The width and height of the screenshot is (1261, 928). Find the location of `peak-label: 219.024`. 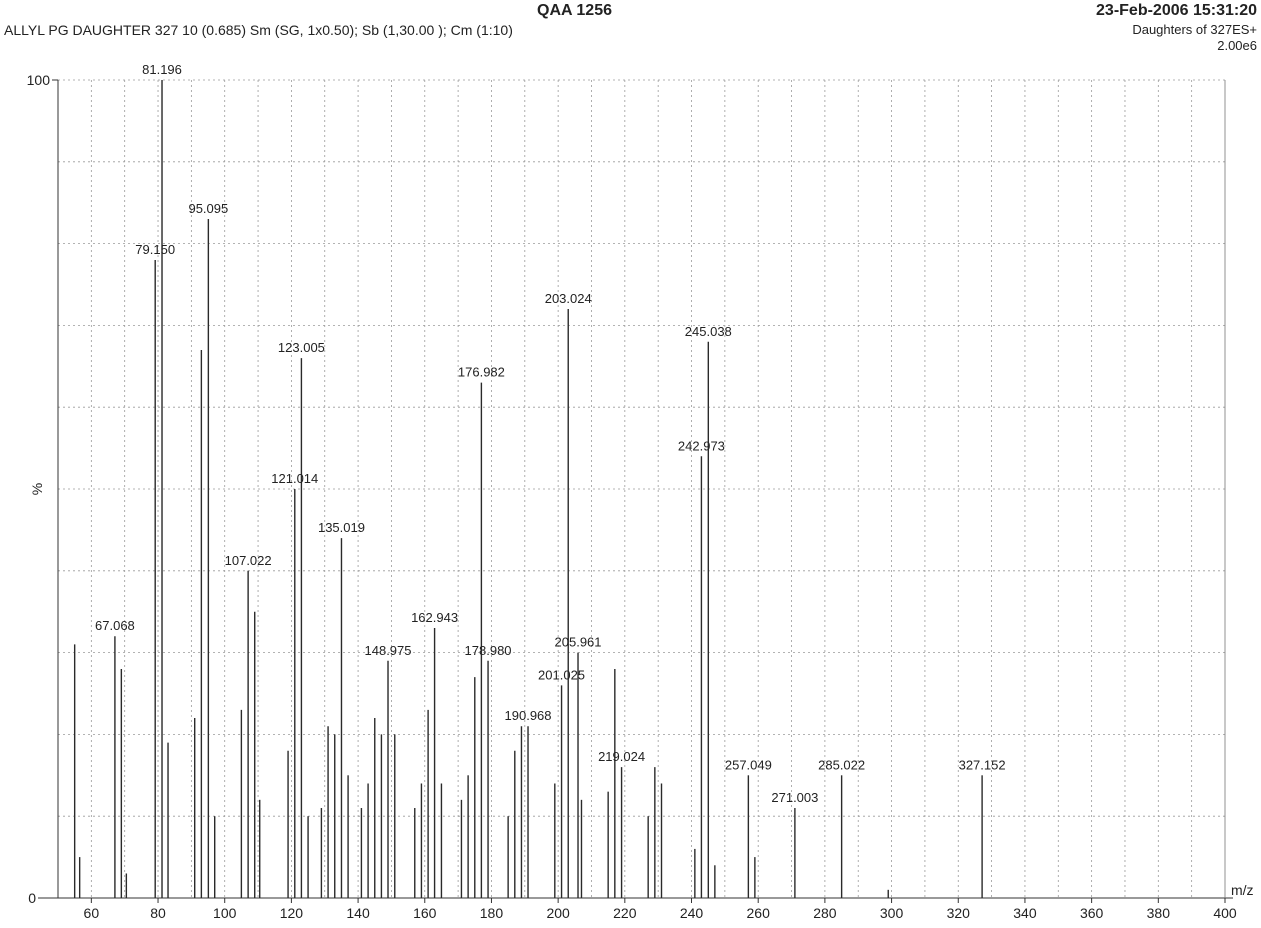

peak-label: 219.024 is located at coordinates (621, 756).